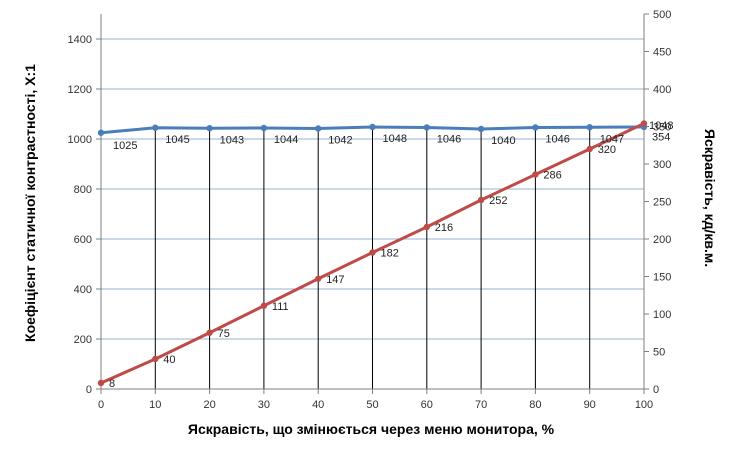 The width and height of the screenshot is (740, 450). I want to click on y2-tick-label: 200, so click(662, 240).